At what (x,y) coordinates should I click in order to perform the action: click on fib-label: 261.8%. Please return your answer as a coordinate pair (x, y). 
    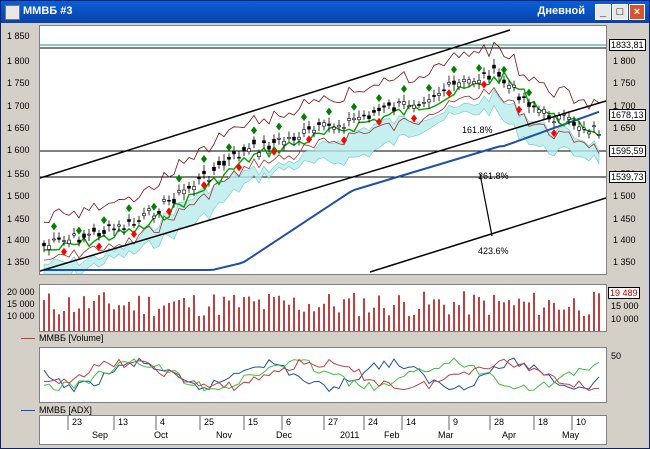
    Looking at the image, I should click on (493, 176).